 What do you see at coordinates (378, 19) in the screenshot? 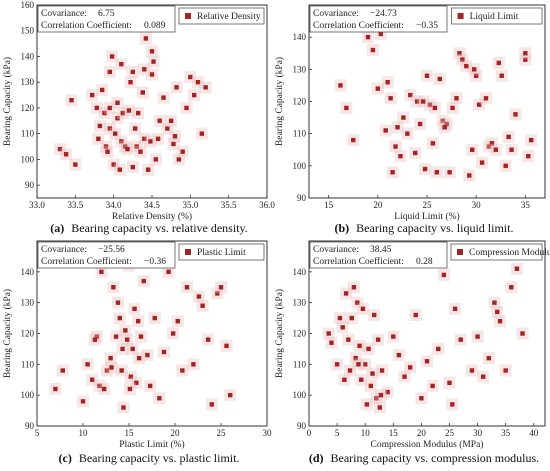
I see `stats-box` at bounding box center [378, 19].